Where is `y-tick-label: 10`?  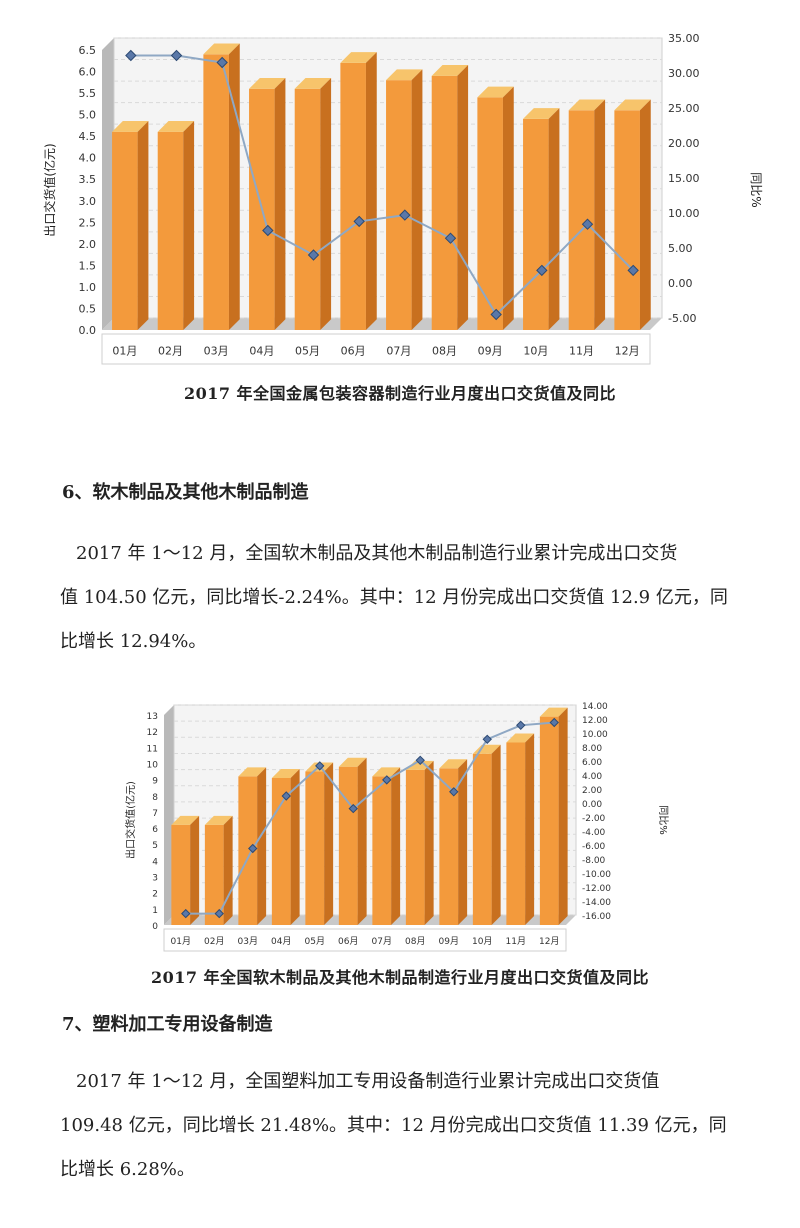
y-tick-label: 10 is located at coordinates (153, 765).